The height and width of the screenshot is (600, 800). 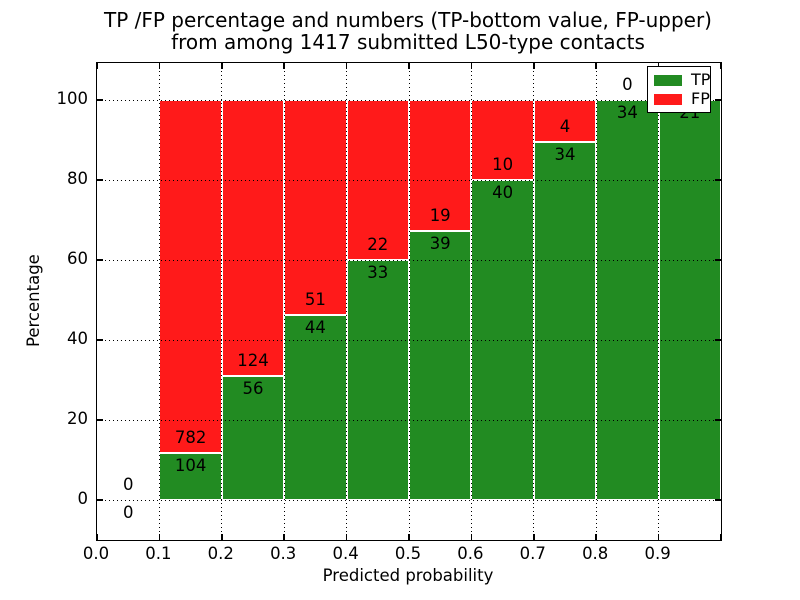 I want to click on x-tick-label: 0.2, so click(x=220, y=553).